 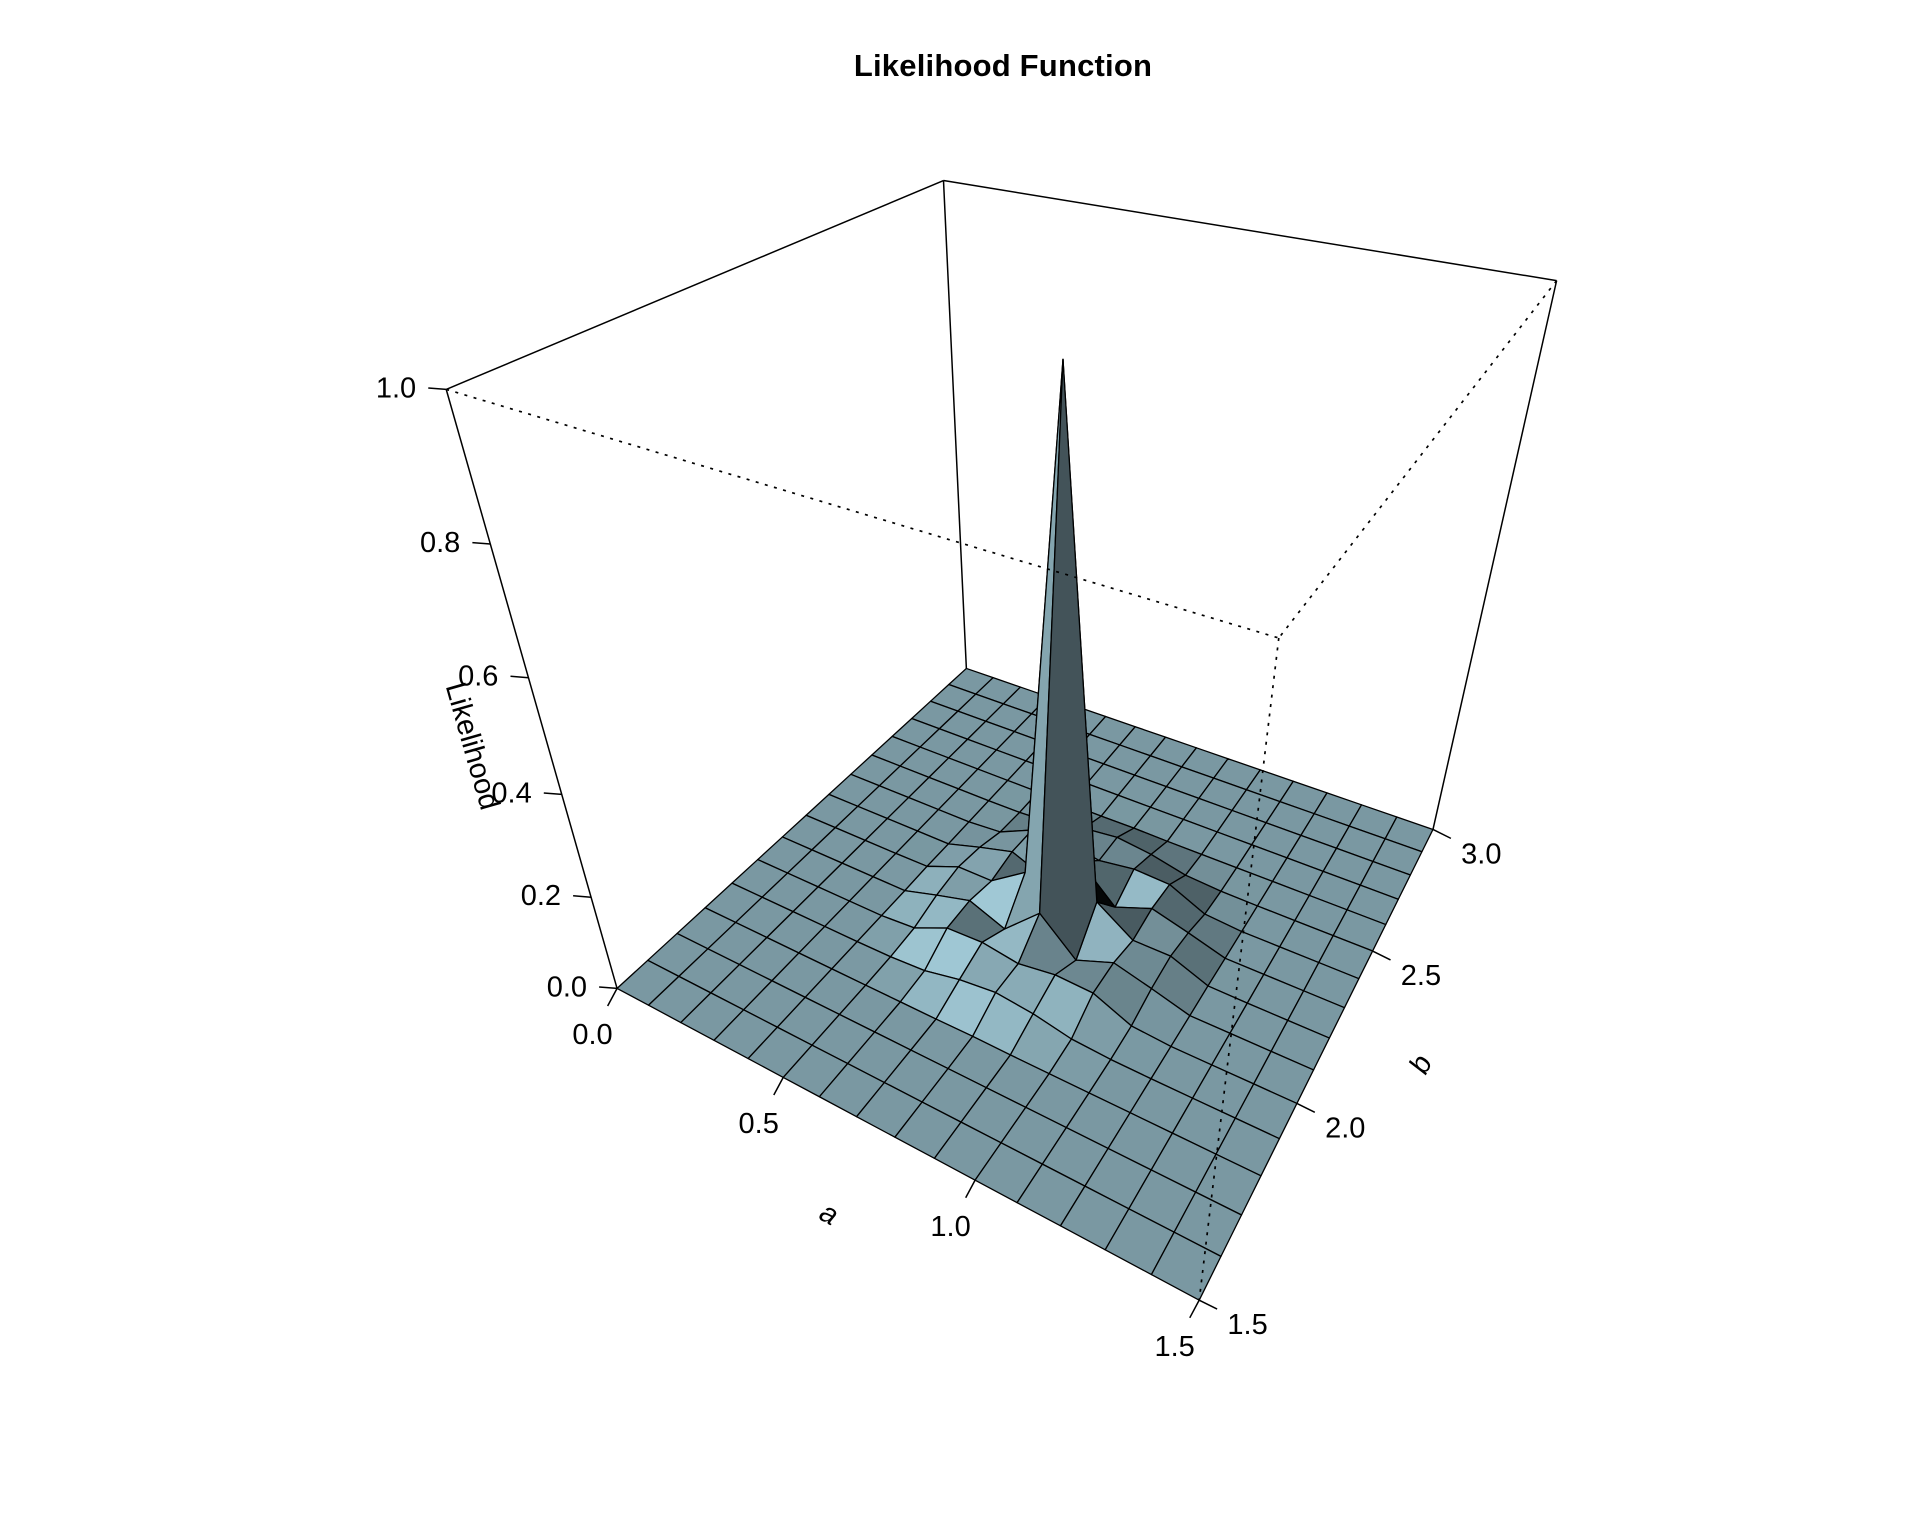 I want to click on axis-text: 0.5, so click(x=759, y=1124).